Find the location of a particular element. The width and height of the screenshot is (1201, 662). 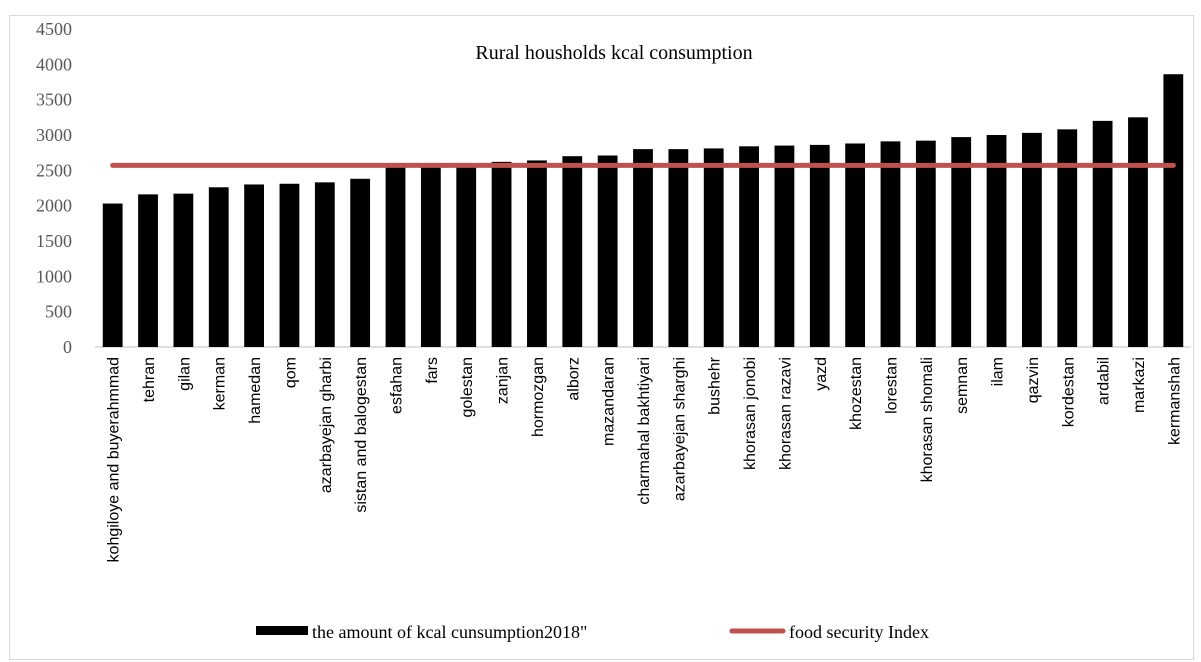

x-tick-label: semnan is located at coordinates (962, 385).